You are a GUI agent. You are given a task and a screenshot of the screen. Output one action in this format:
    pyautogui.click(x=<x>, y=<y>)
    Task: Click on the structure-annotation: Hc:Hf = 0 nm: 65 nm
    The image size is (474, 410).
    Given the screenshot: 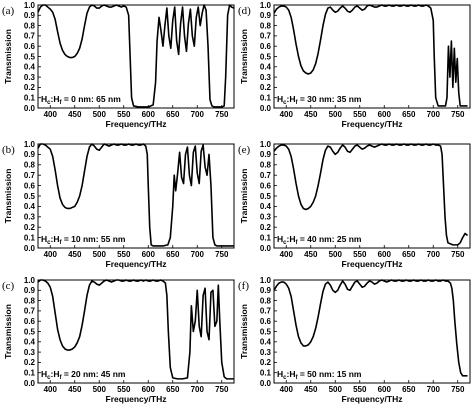 What is the action you would take?
    pyautogui.click(x=81, y=100)
    